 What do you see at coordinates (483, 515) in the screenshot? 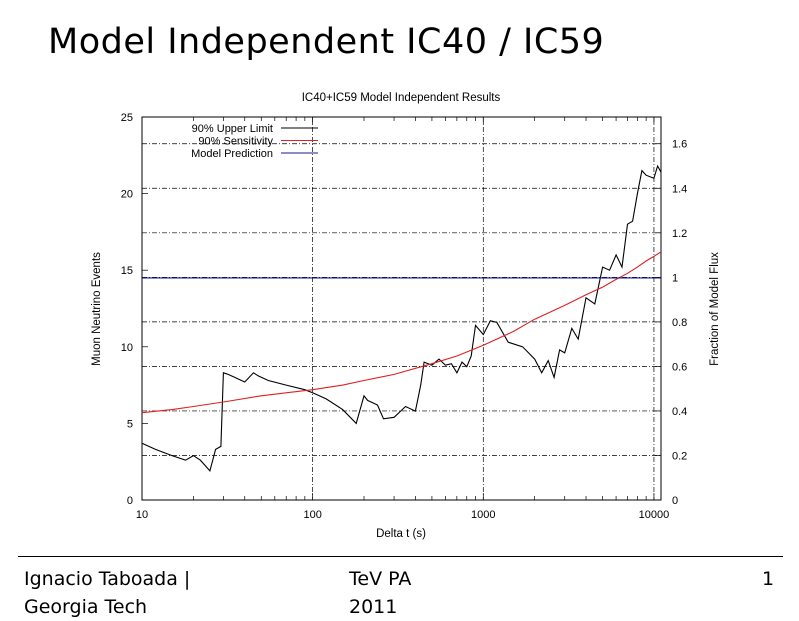
I see `x-tick-label: 1000` at bounding box center [483, 515].